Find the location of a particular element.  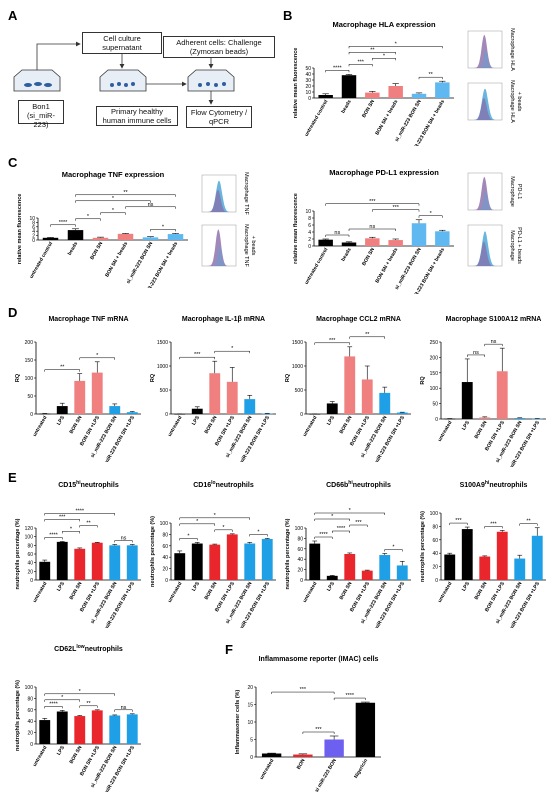

category-label: BON SN is located at coordinates (368, 109).